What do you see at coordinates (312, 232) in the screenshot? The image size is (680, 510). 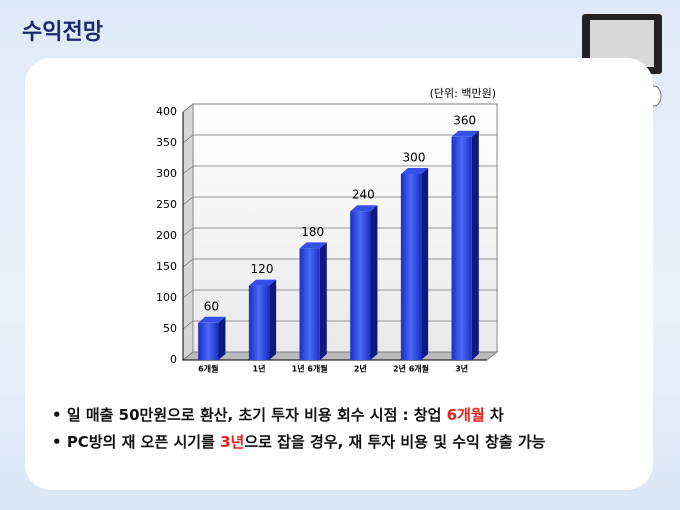 I see `value-label: 180` at bounding box center [312, 232].